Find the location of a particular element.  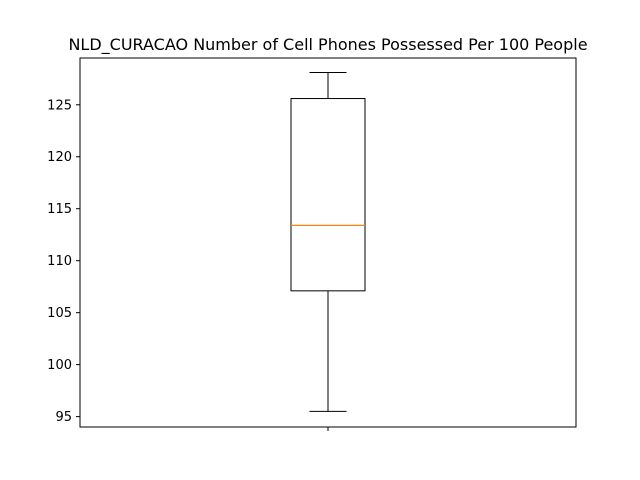

y-tick-label: 110 is located at coordinates (59, 261).